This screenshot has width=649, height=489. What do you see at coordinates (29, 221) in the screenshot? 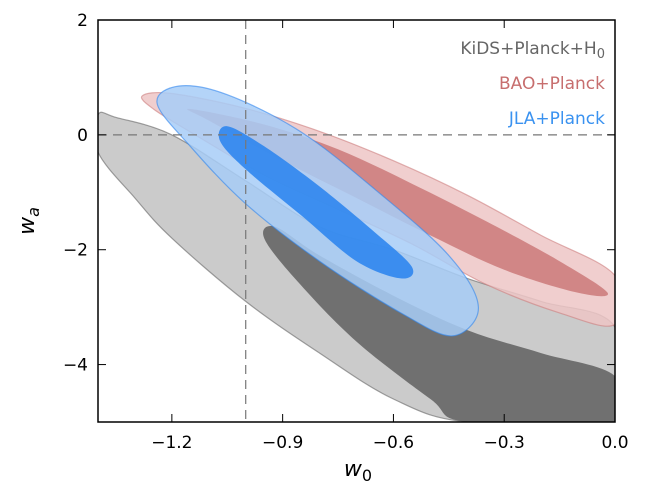
I see `y-axis-label: wa` at bounding box center [29, 221].